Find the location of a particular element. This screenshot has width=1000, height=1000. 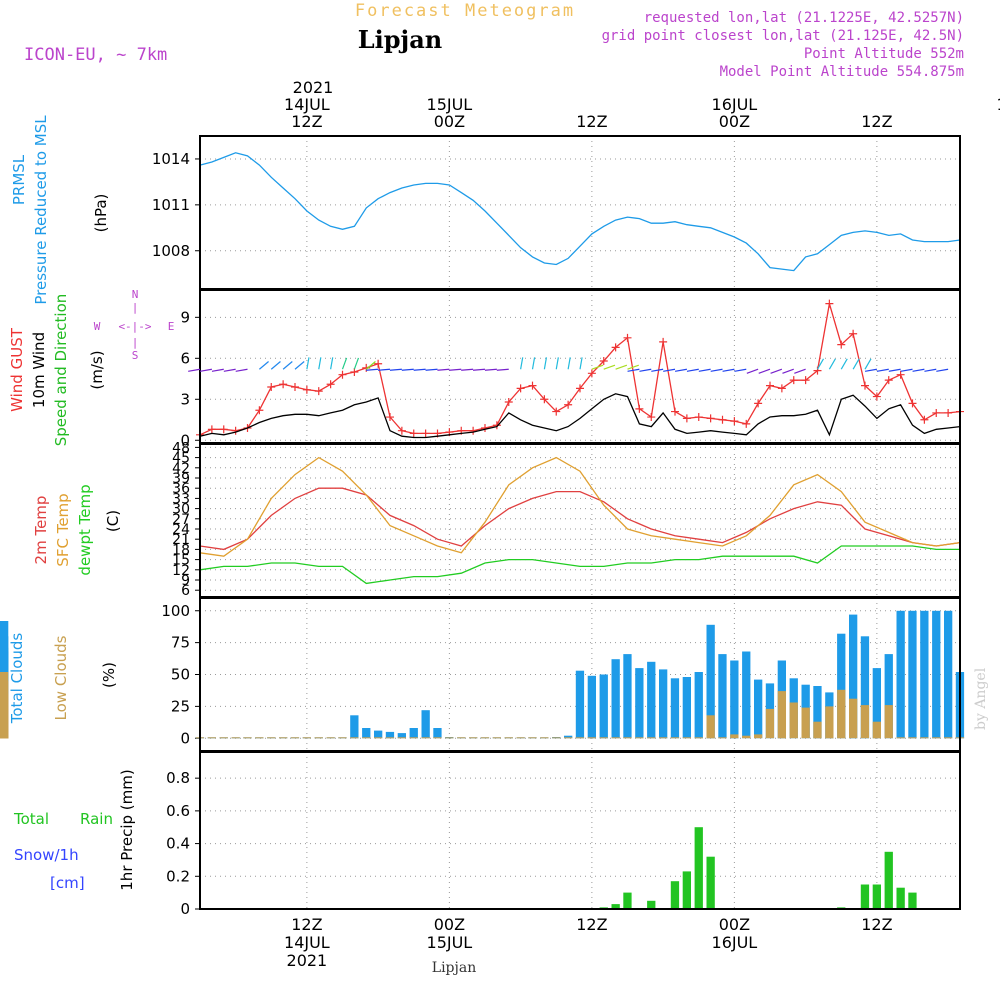

y-tick-label: 45 is located at coordinates (181, 459).